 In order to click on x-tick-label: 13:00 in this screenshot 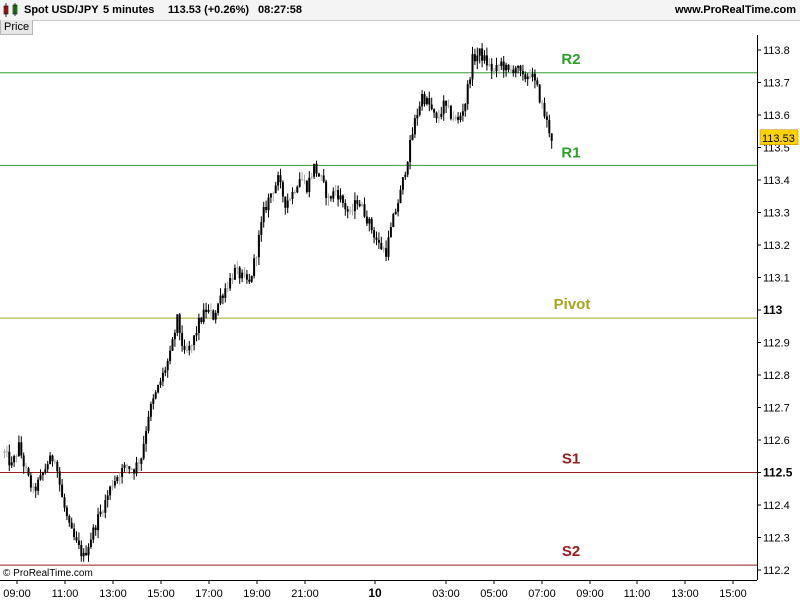, I will do `click(685, 594)`.